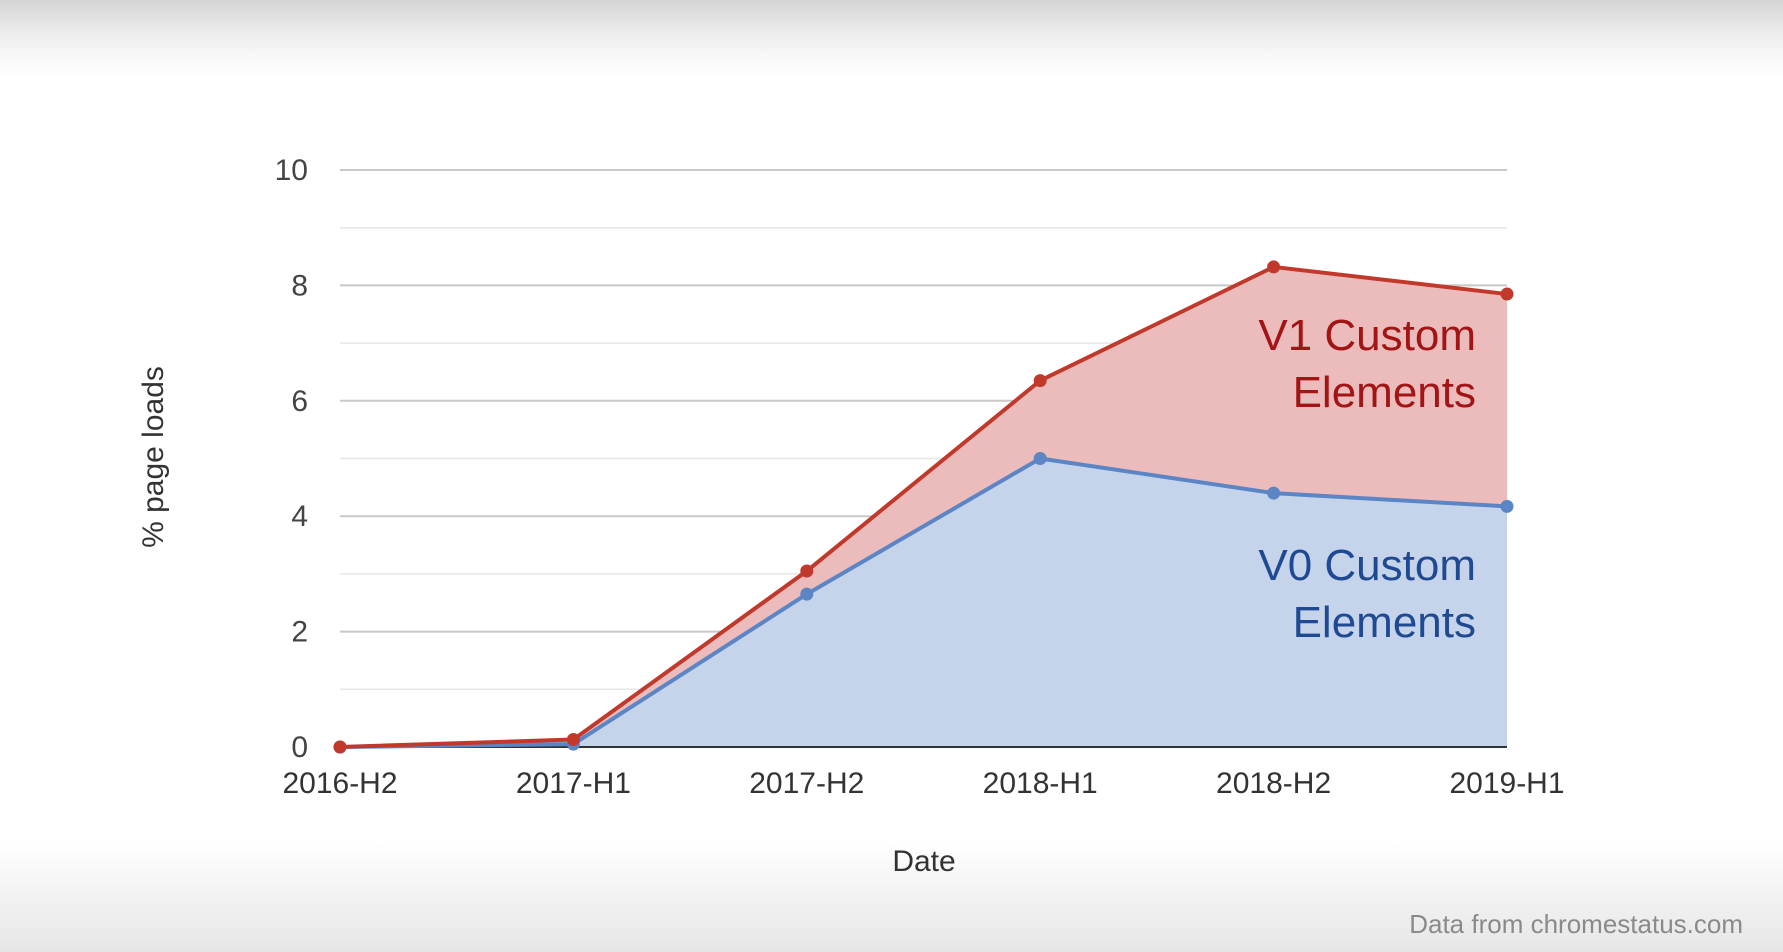 The height and width of the screenshot is (952, 1783). I want to click on y-axis-label: % page loads, so click(153, 457).